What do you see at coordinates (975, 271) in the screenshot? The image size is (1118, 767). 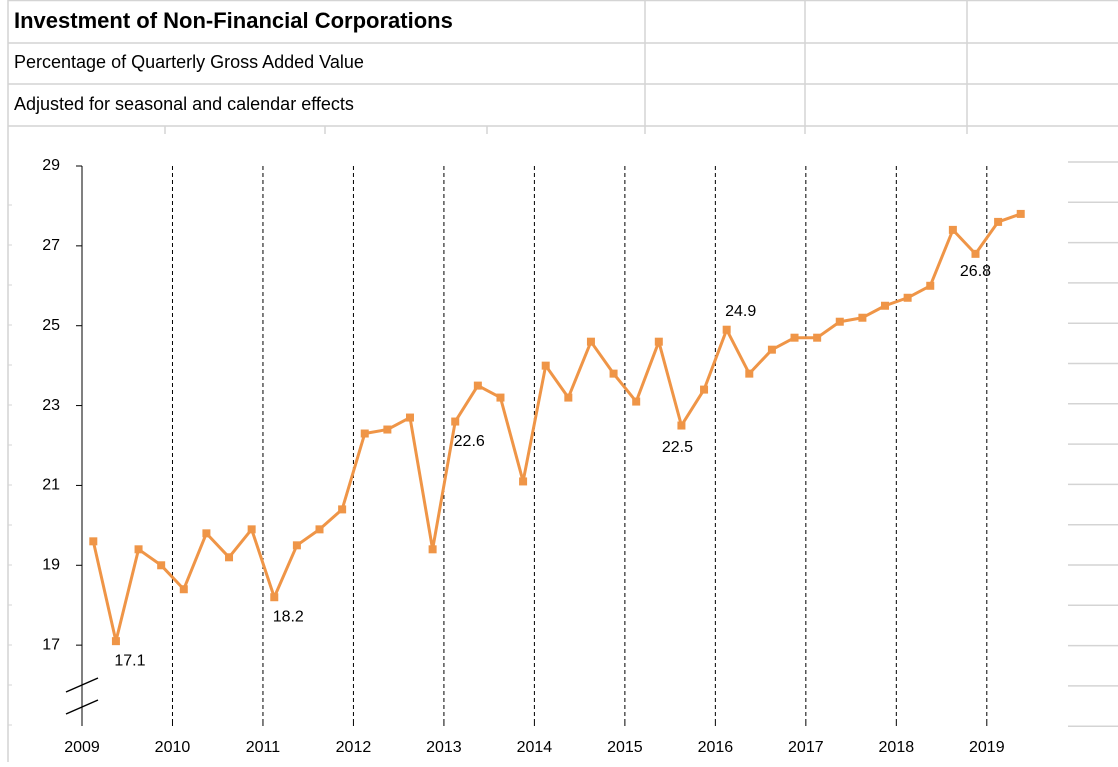 I see `data-label: 26.8` at bounding box center [975, 271].